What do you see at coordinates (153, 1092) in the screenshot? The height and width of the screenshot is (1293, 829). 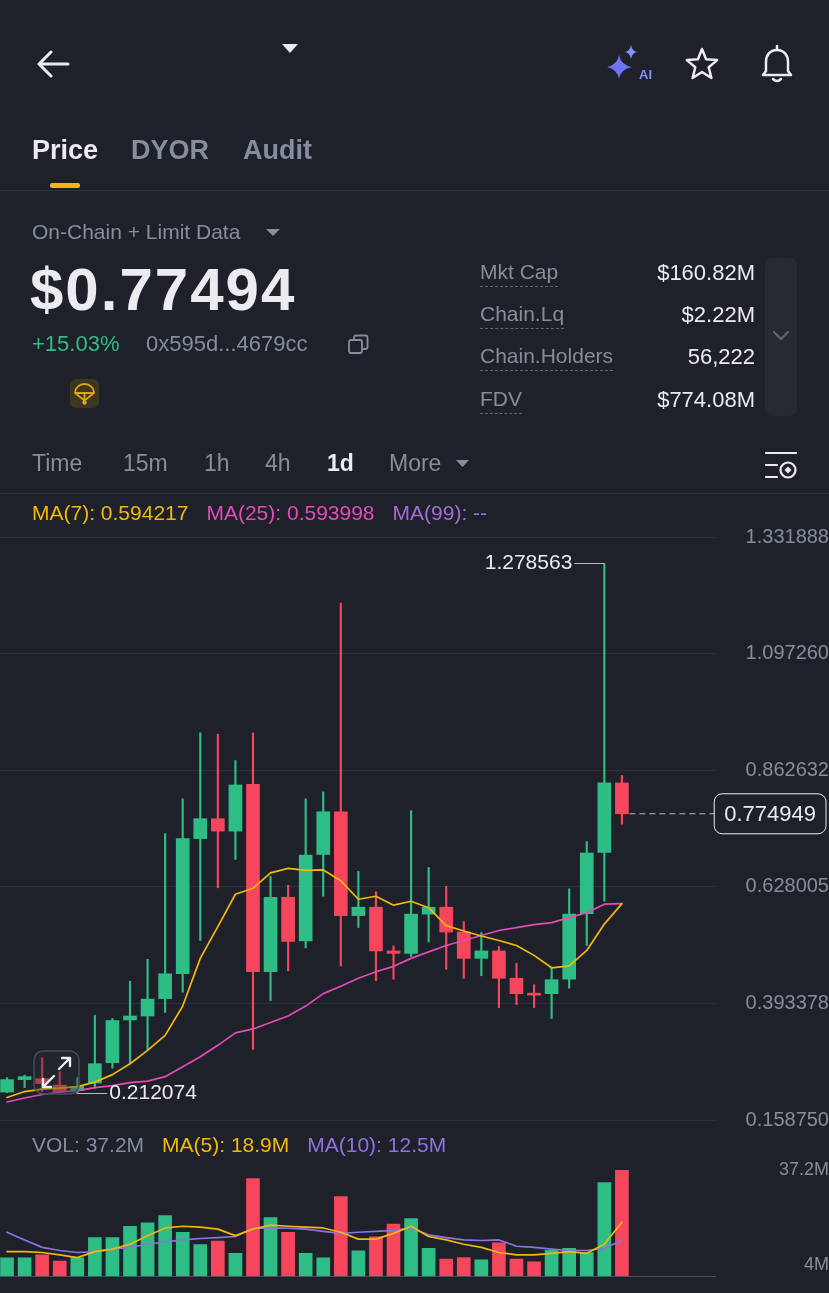 I see `annotation: 0.212074` at bounding box center [153, 1092].